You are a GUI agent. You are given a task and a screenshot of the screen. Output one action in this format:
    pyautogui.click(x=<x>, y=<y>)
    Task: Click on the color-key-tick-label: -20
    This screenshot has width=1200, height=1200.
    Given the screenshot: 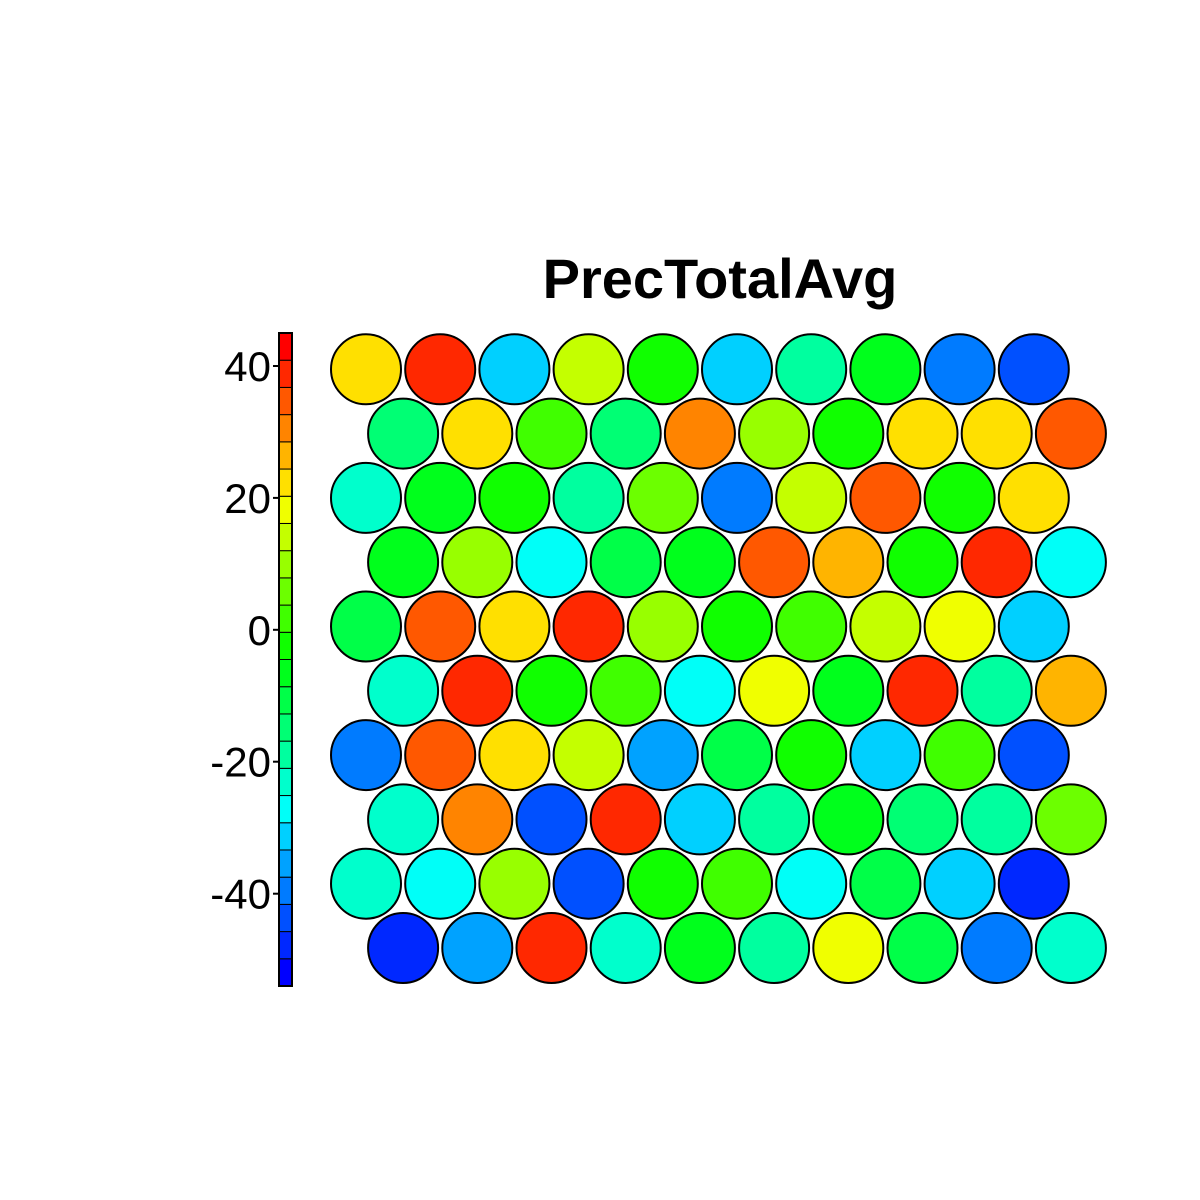 What is the action you would take?
    pyautogui.click(x=240, y=762)
    